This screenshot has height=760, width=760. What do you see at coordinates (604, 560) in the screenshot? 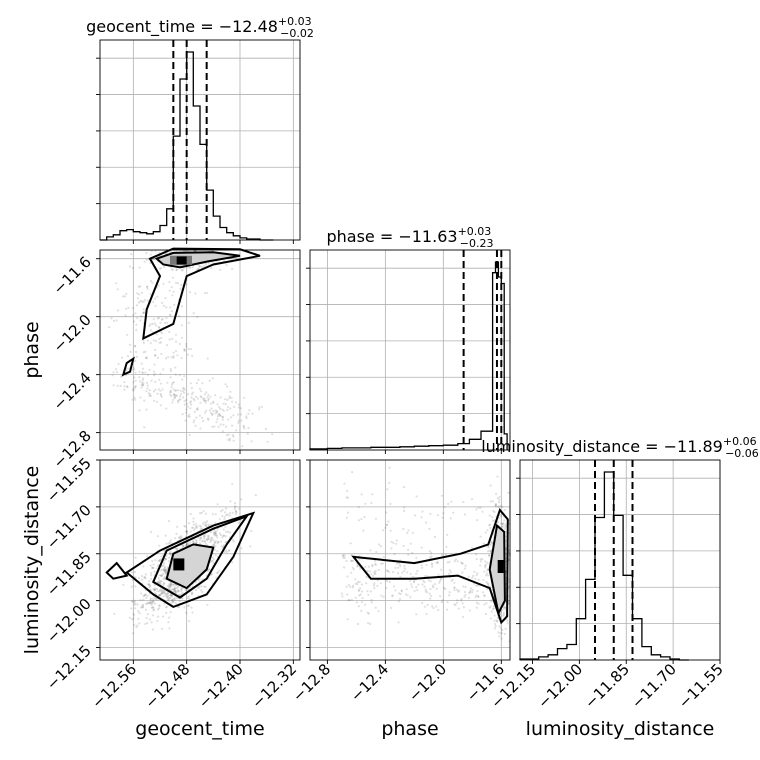
I see `histogram-luminosity_distance` at bounding box center [604, 560].